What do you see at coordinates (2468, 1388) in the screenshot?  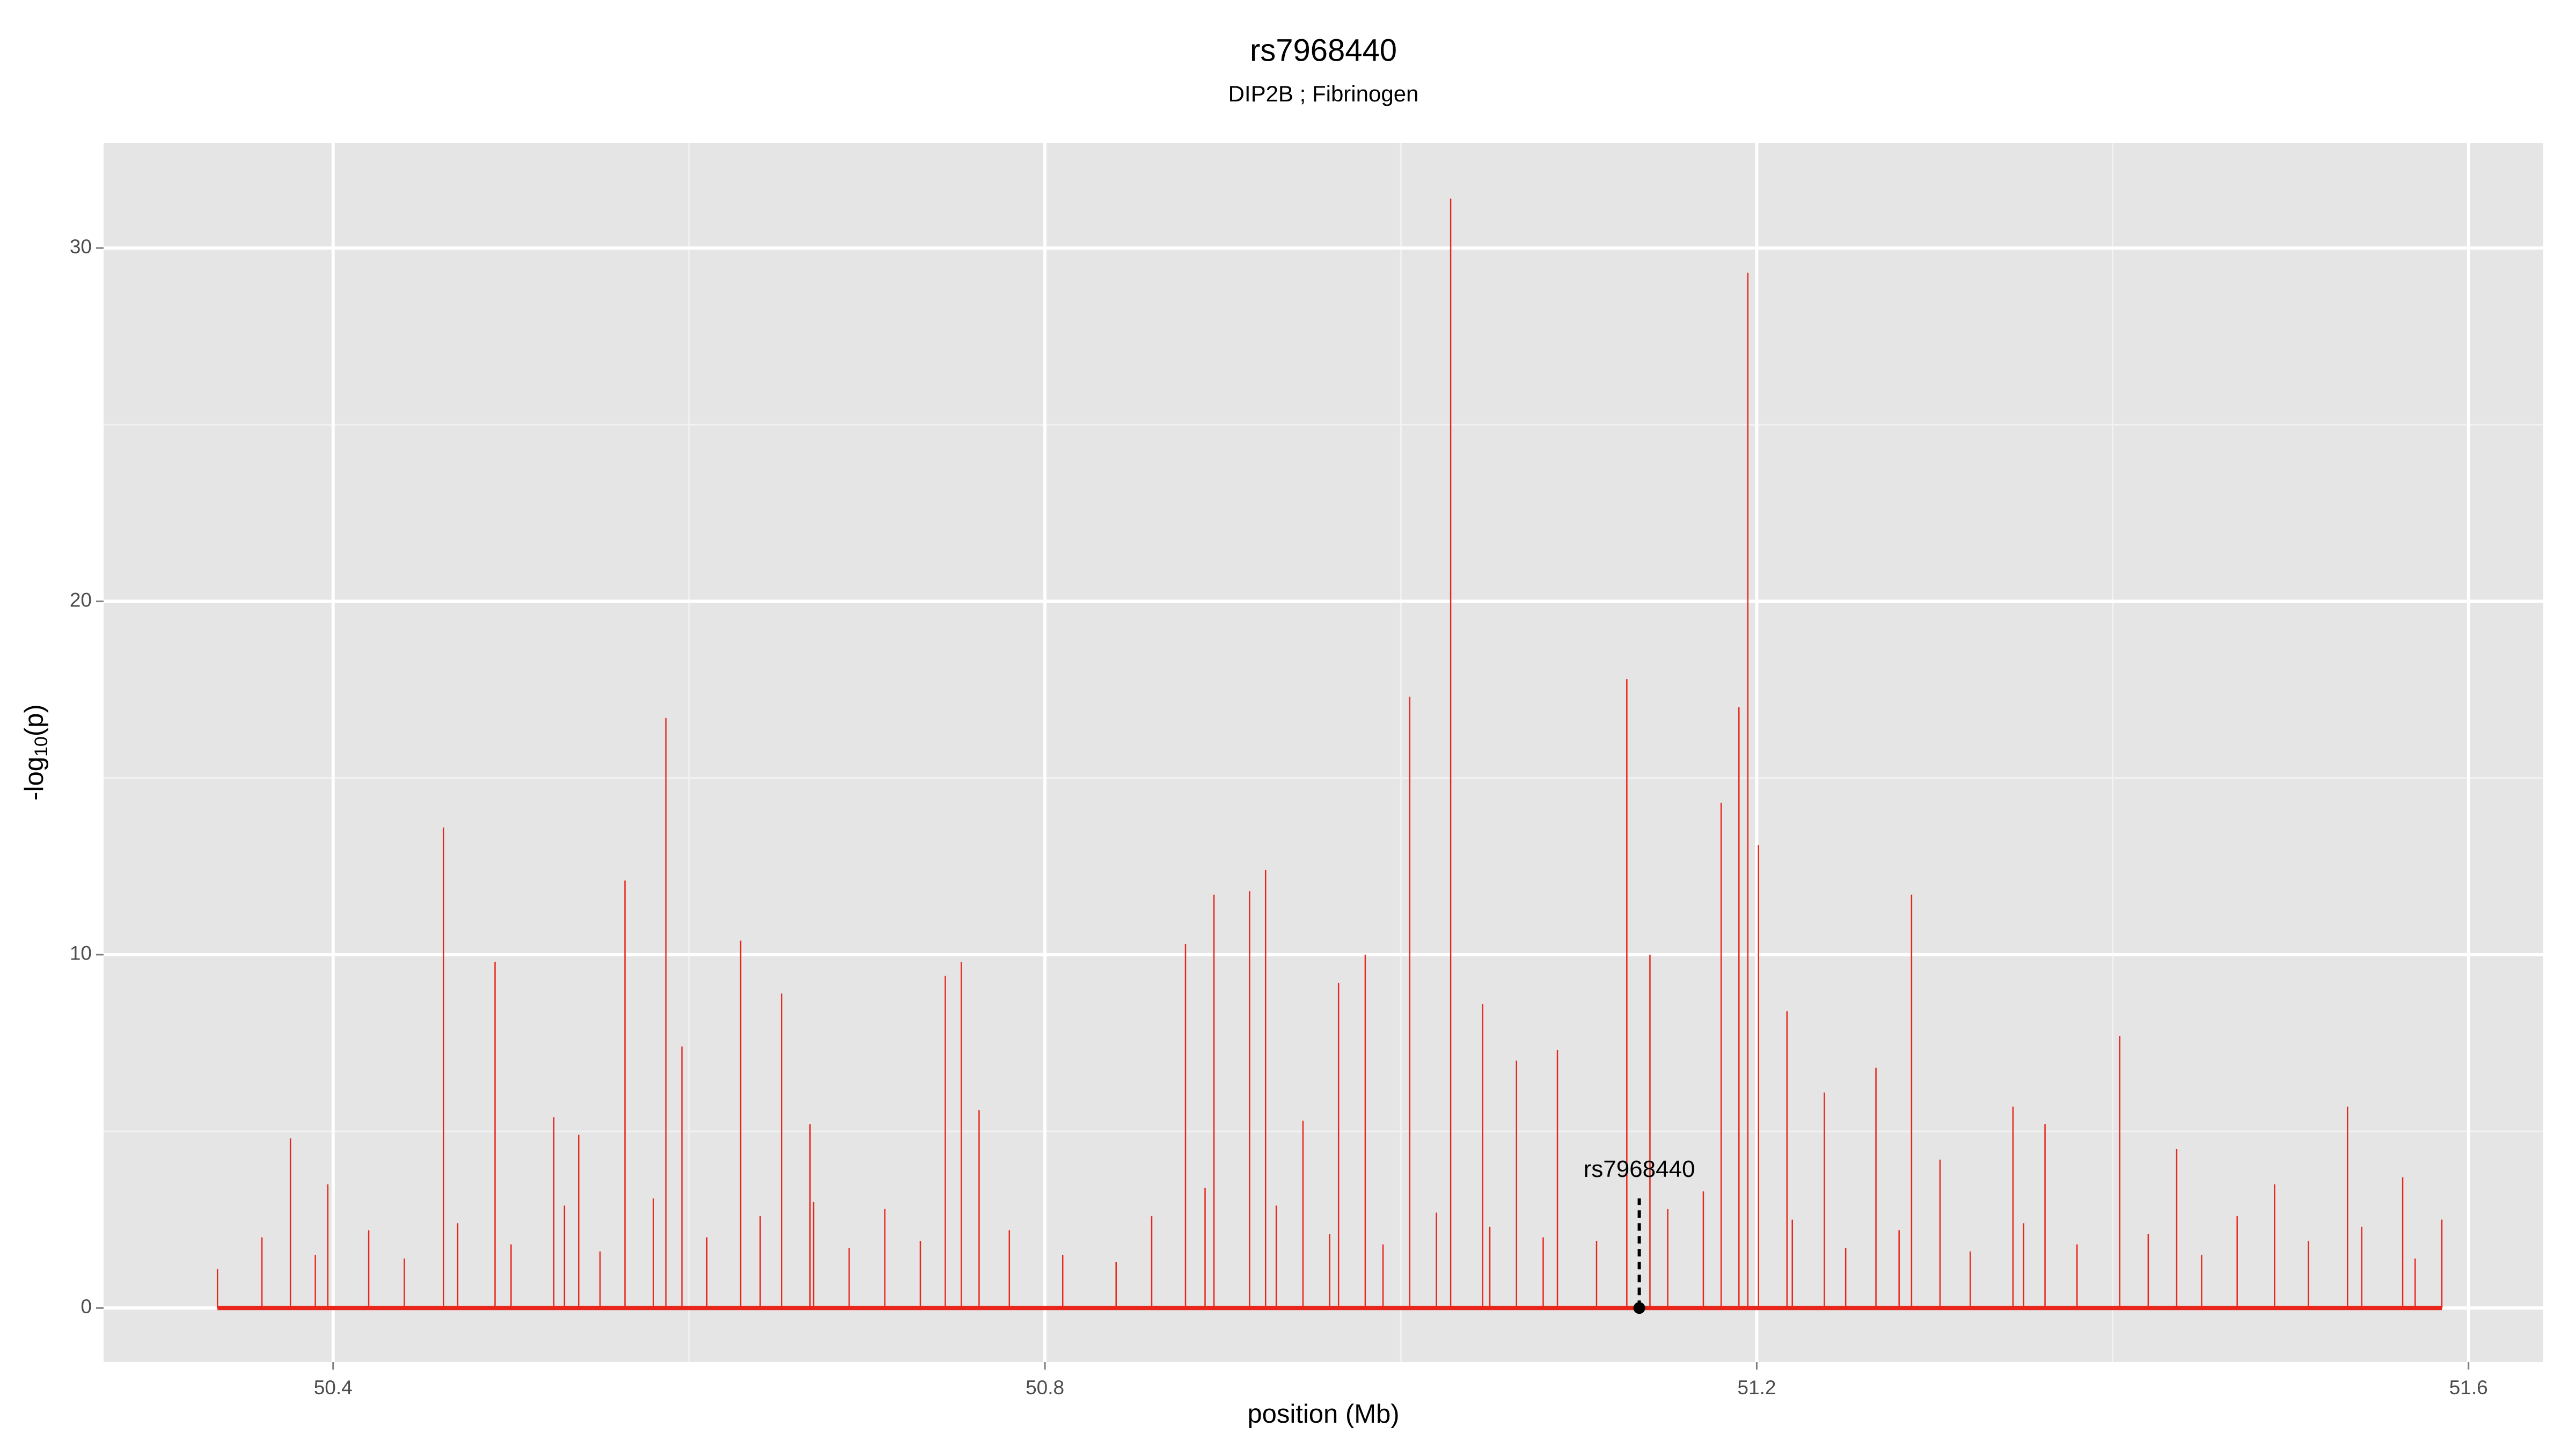 I see `x-tick-label: 51.6` at bounding box center [2468, 1388].